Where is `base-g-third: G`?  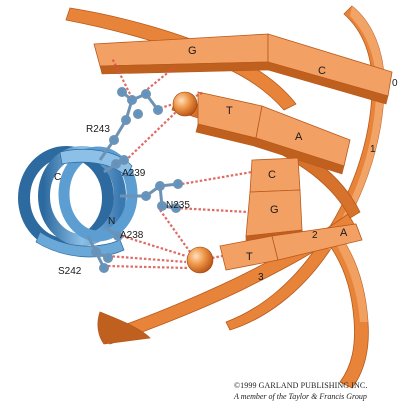 base-g-third: G is located at coordinates (274, 210).